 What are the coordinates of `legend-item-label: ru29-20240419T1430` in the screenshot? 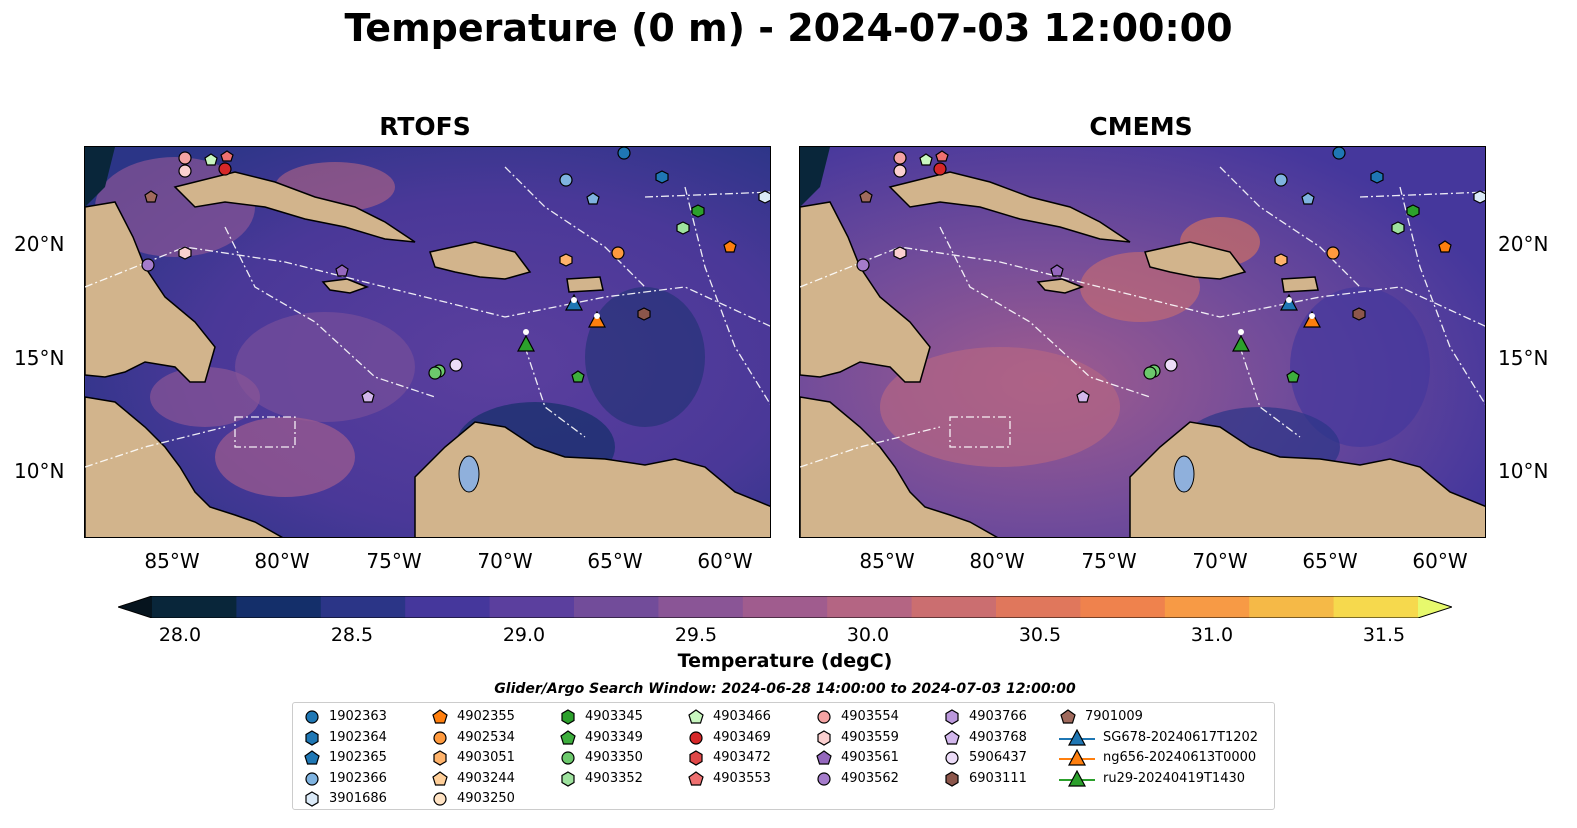 It's located at (1174, 778).